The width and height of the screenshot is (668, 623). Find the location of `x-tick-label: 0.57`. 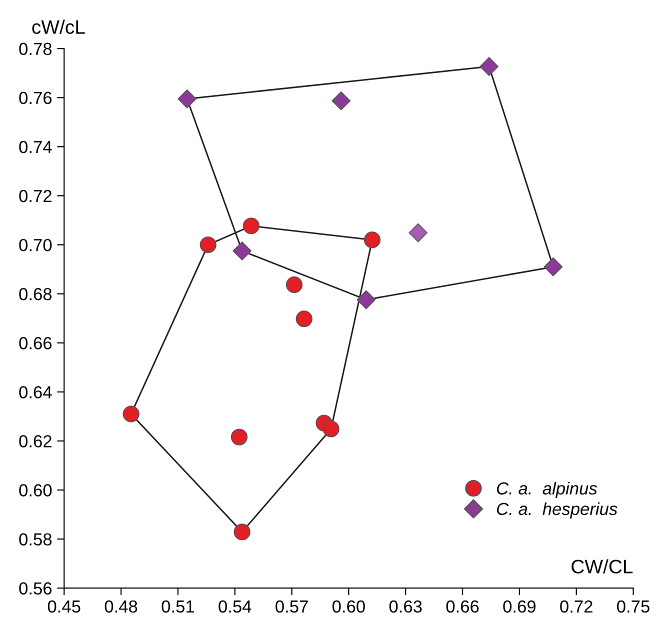

x-tick-label: 0.57 is located at coordinates (292, 606).